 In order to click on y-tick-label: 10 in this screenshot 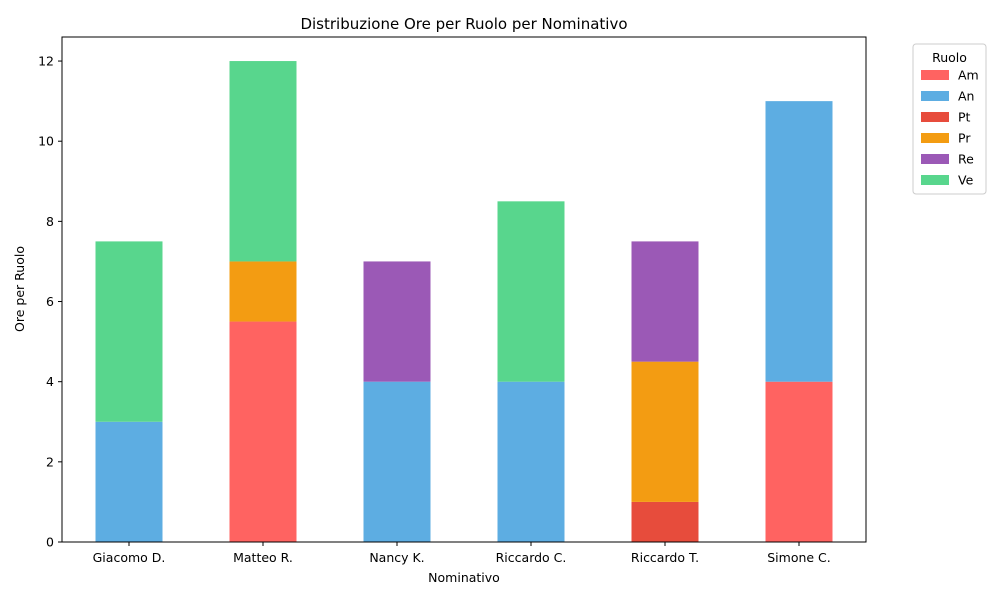, I will do `click(46, 141)`.